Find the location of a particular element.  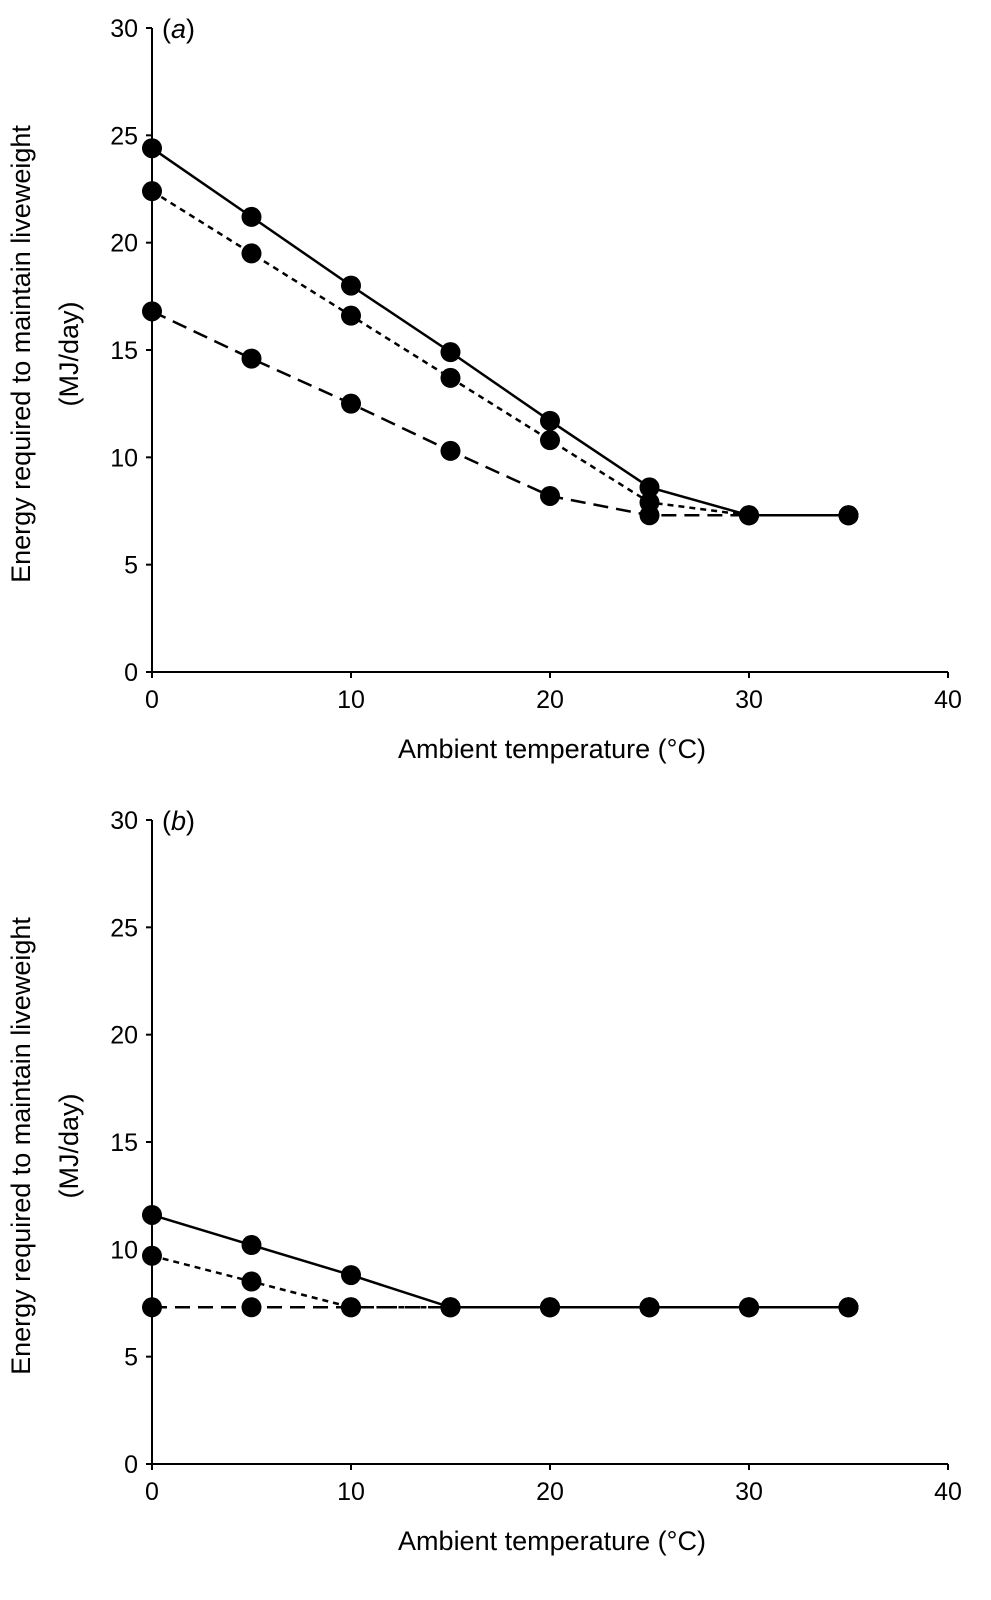

series-line-solid is located at coordinates (500, 1261).